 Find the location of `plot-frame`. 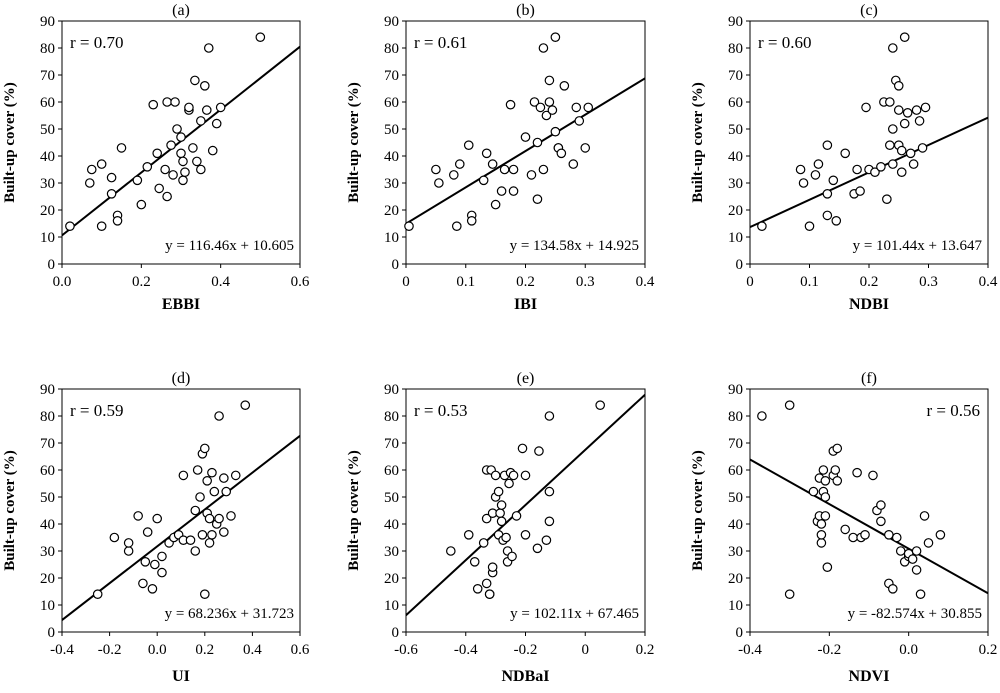

plot-frame is located at coordinates (181, 142).